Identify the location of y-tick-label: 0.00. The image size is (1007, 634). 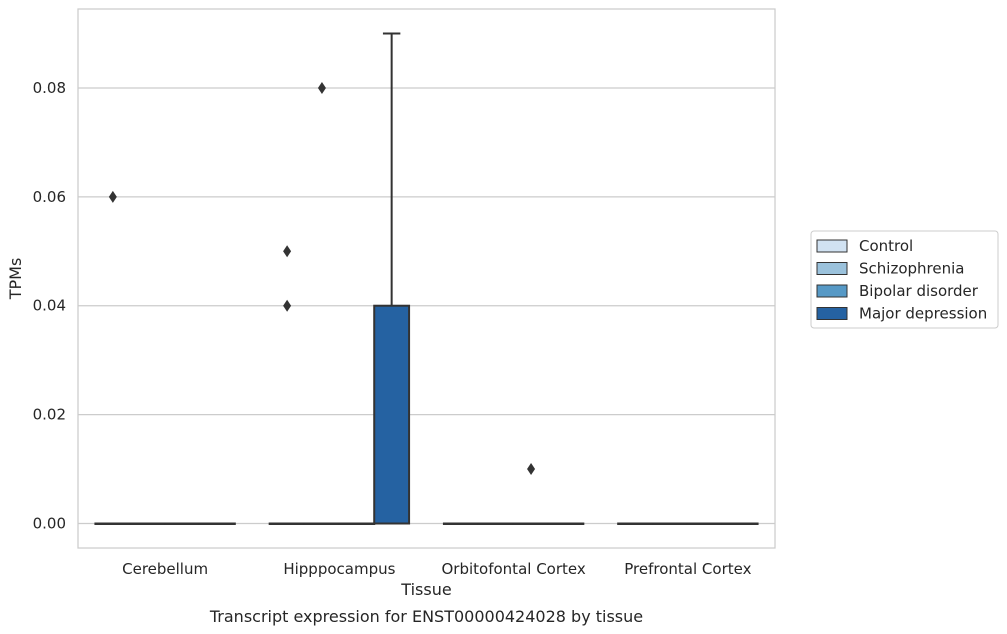
(49, 524).